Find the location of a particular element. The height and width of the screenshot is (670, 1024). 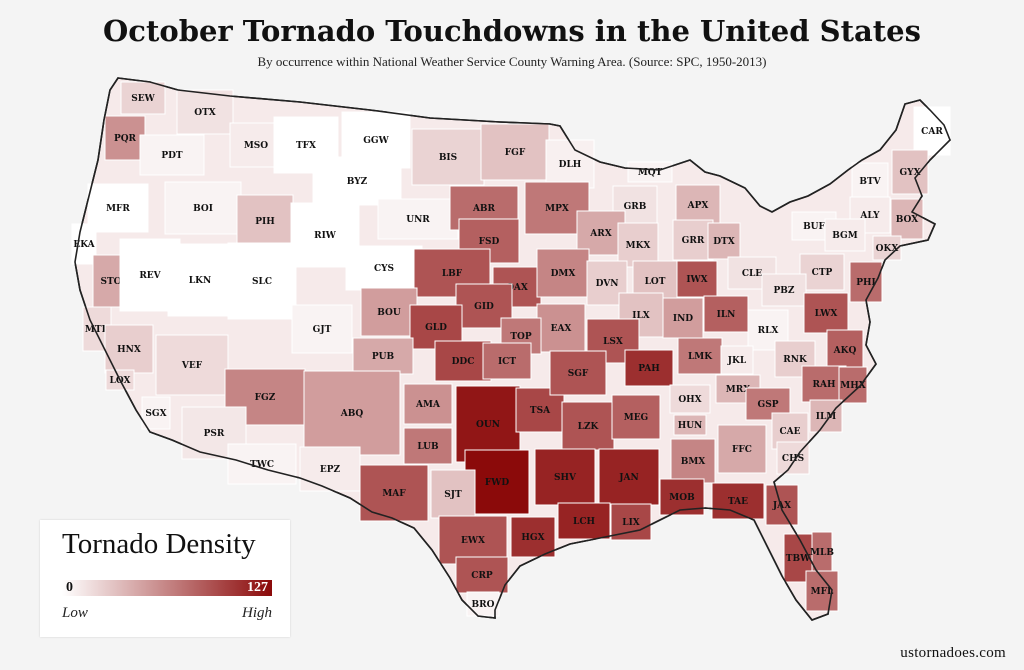

cwa-label-iwx: IWX is located at coordinates (696, 280).